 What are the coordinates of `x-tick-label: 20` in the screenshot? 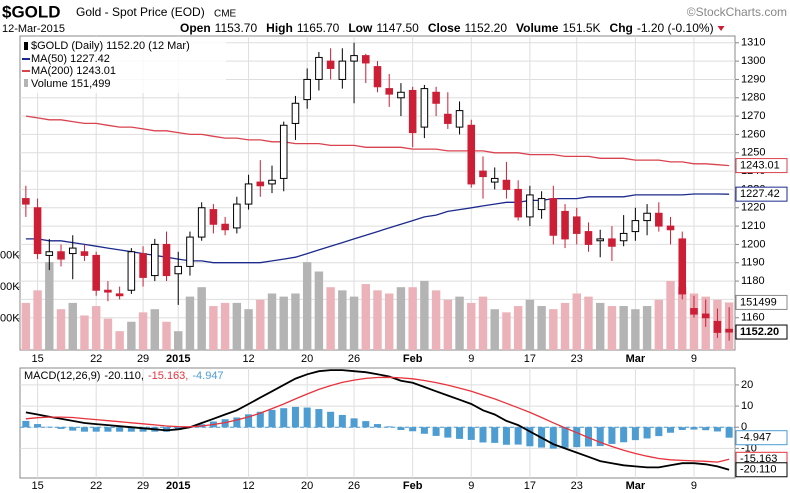 It's located at (307, 359).